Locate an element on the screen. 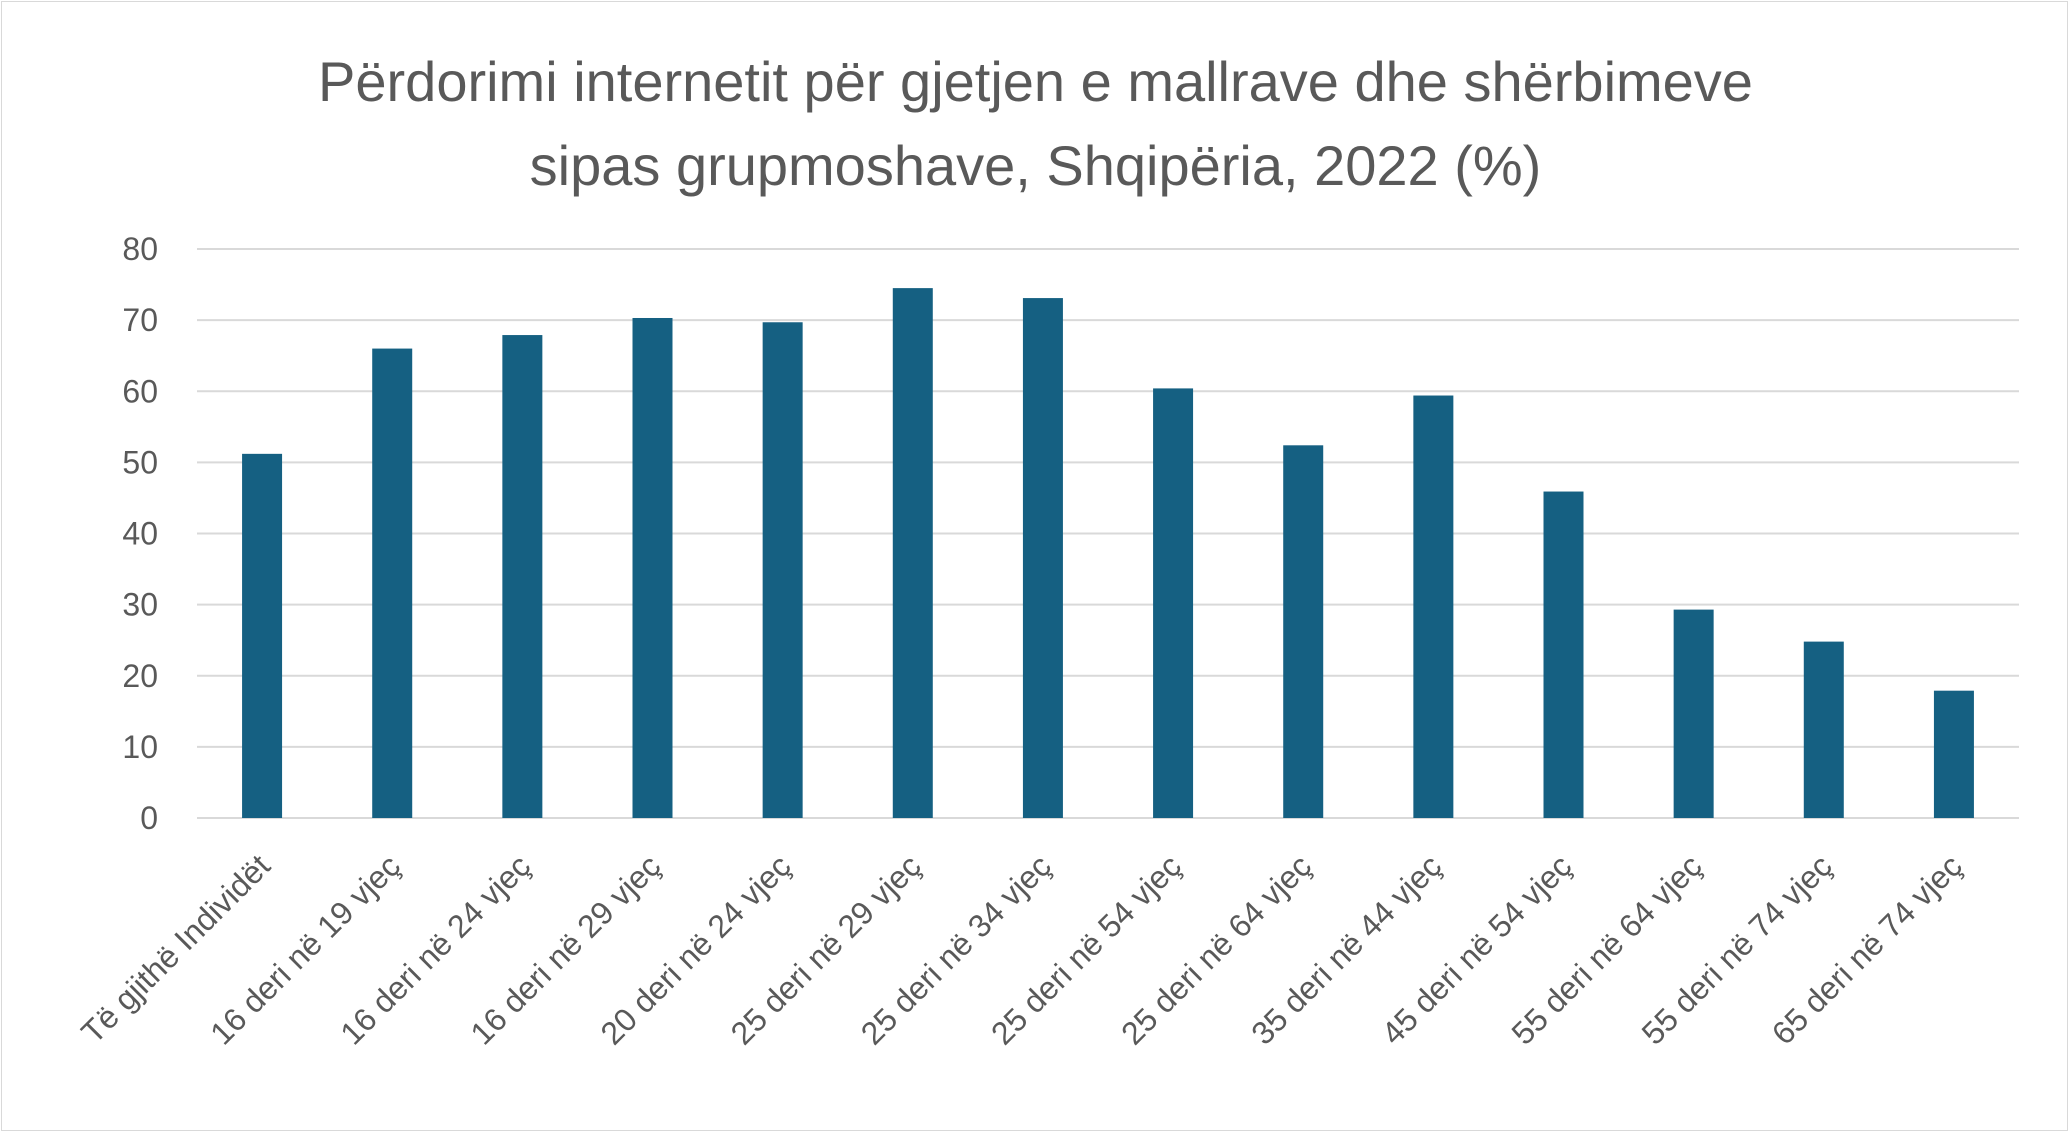 The height and width of the screenshot is (1134, 2071). y-tick-label: 10 is located at coordinates (140, 747).